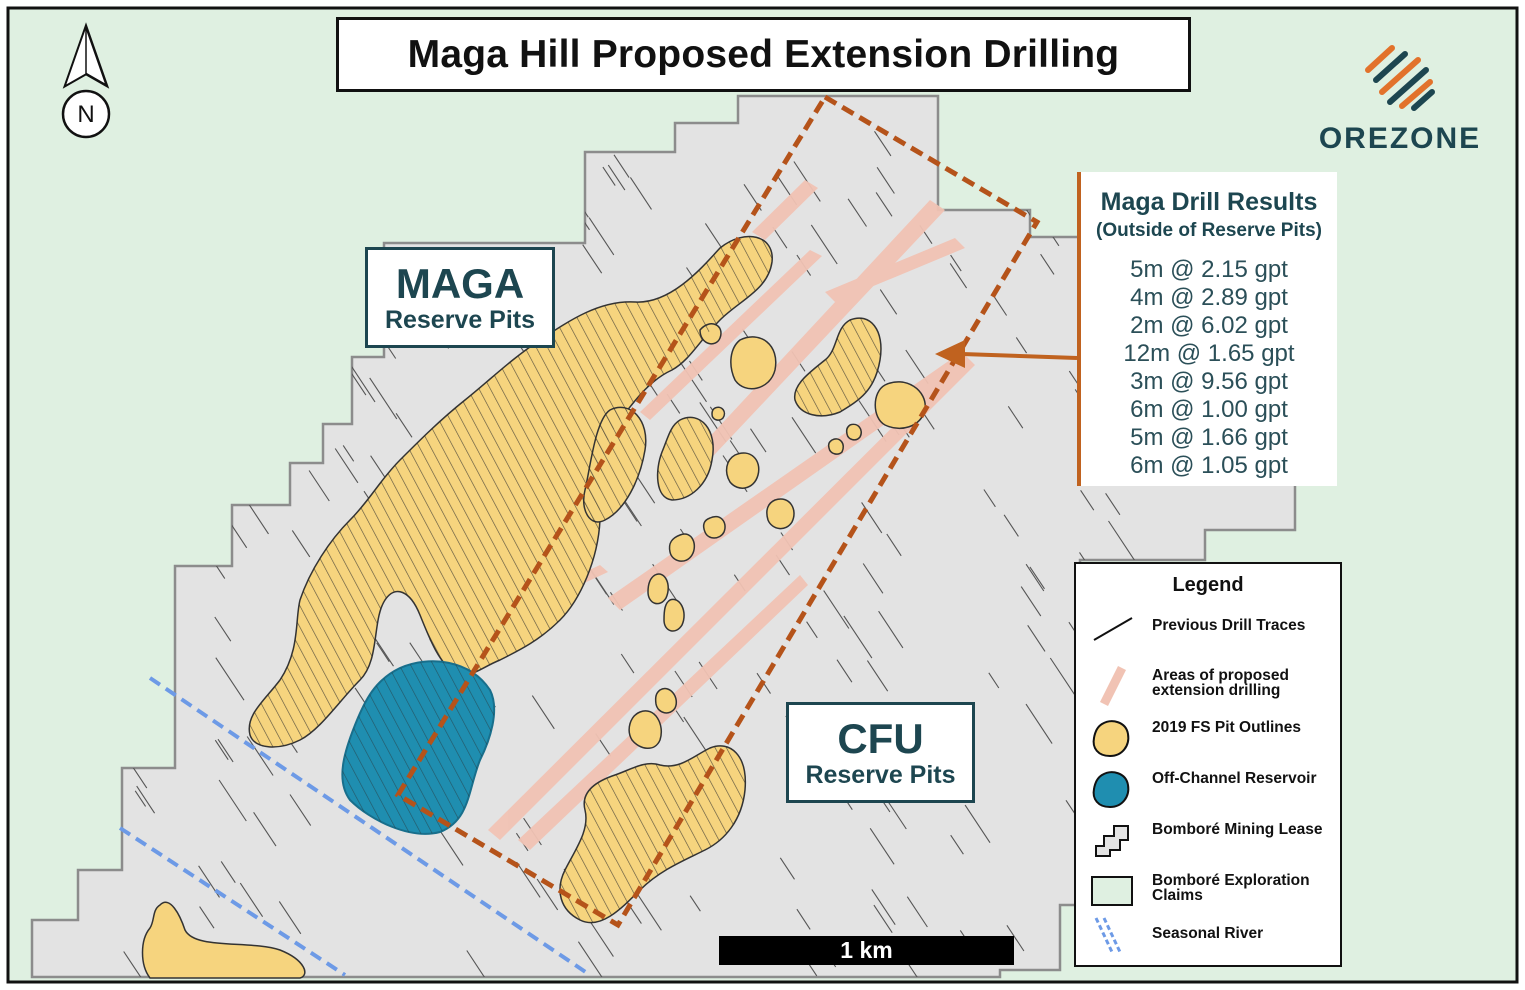  What do you see at coordinates (1111, 739) in the screenshot?
I see `pit-outline-icon` at bounding box center [1111, 739].